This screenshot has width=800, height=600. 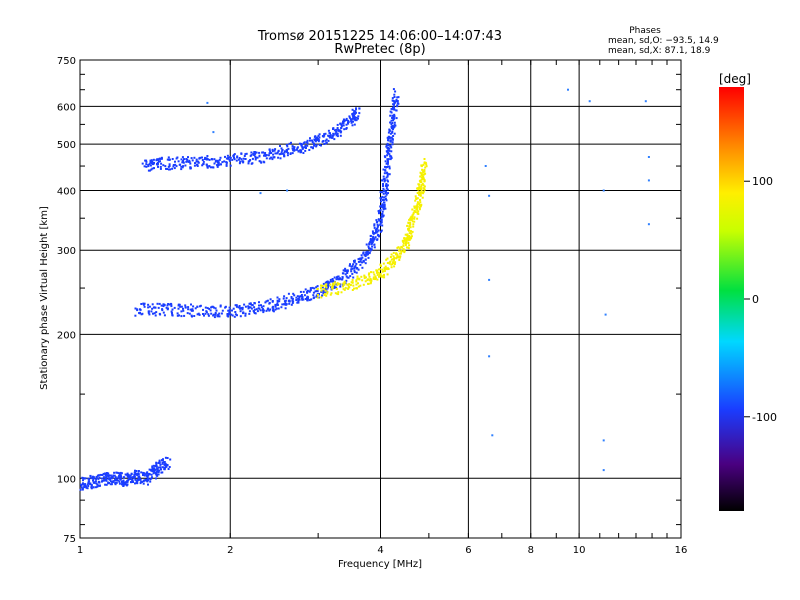 What do you see at coordinates (764, 417) in the screenshot?
I see `colorbar-tick-label: -100` at bounding box center [764, 417].